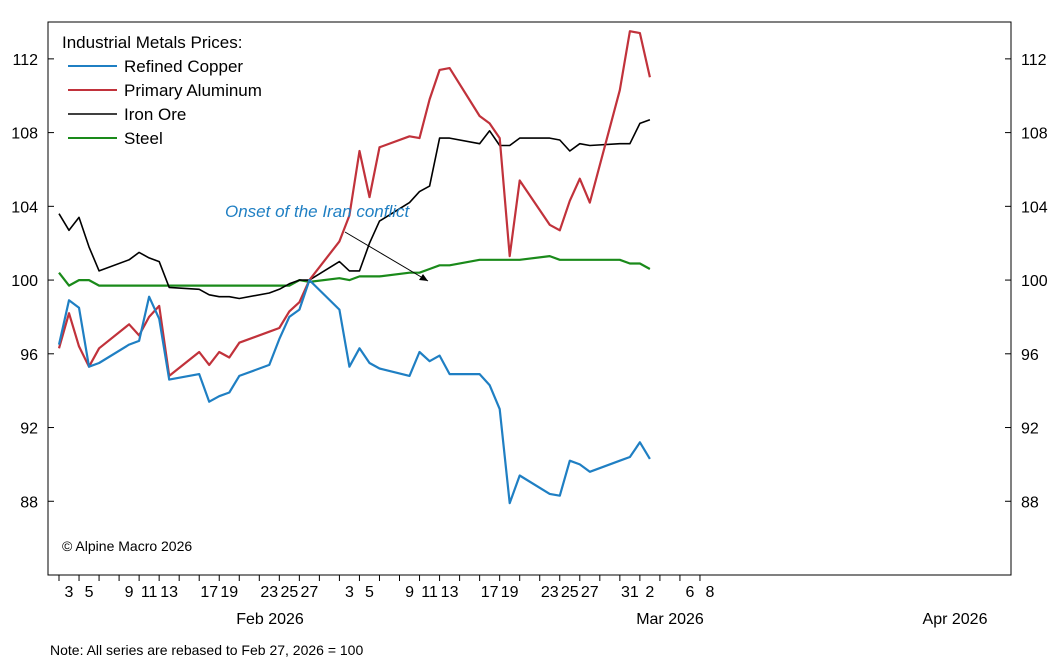 The width and height of the screenshot is (1061, 667). Describe the element at coordinates (670, 619) in the screenshot. I see `month-label: Mar 2026` at that location.